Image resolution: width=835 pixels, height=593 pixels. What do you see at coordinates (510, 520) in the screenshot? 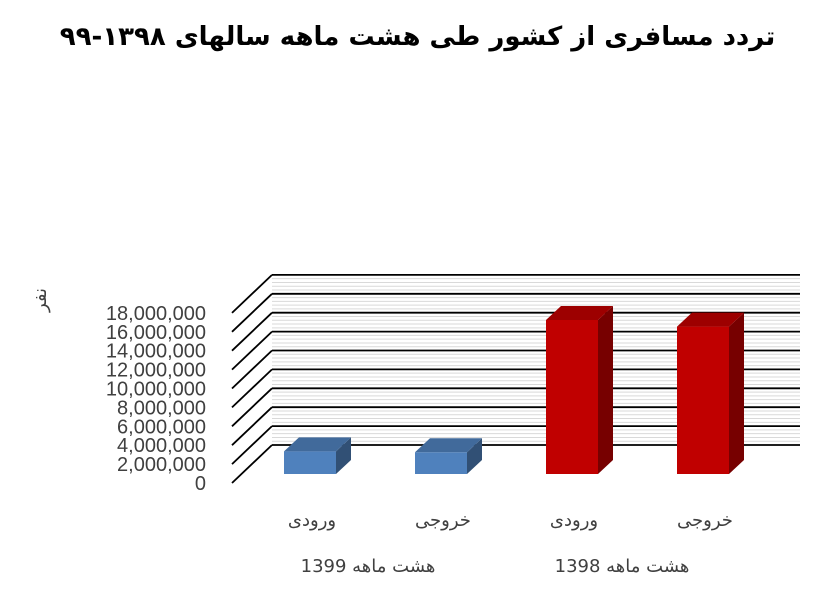
I see `category-labels: ورودی خروجی ورودی خروجی` at bounding box center [510, 520].